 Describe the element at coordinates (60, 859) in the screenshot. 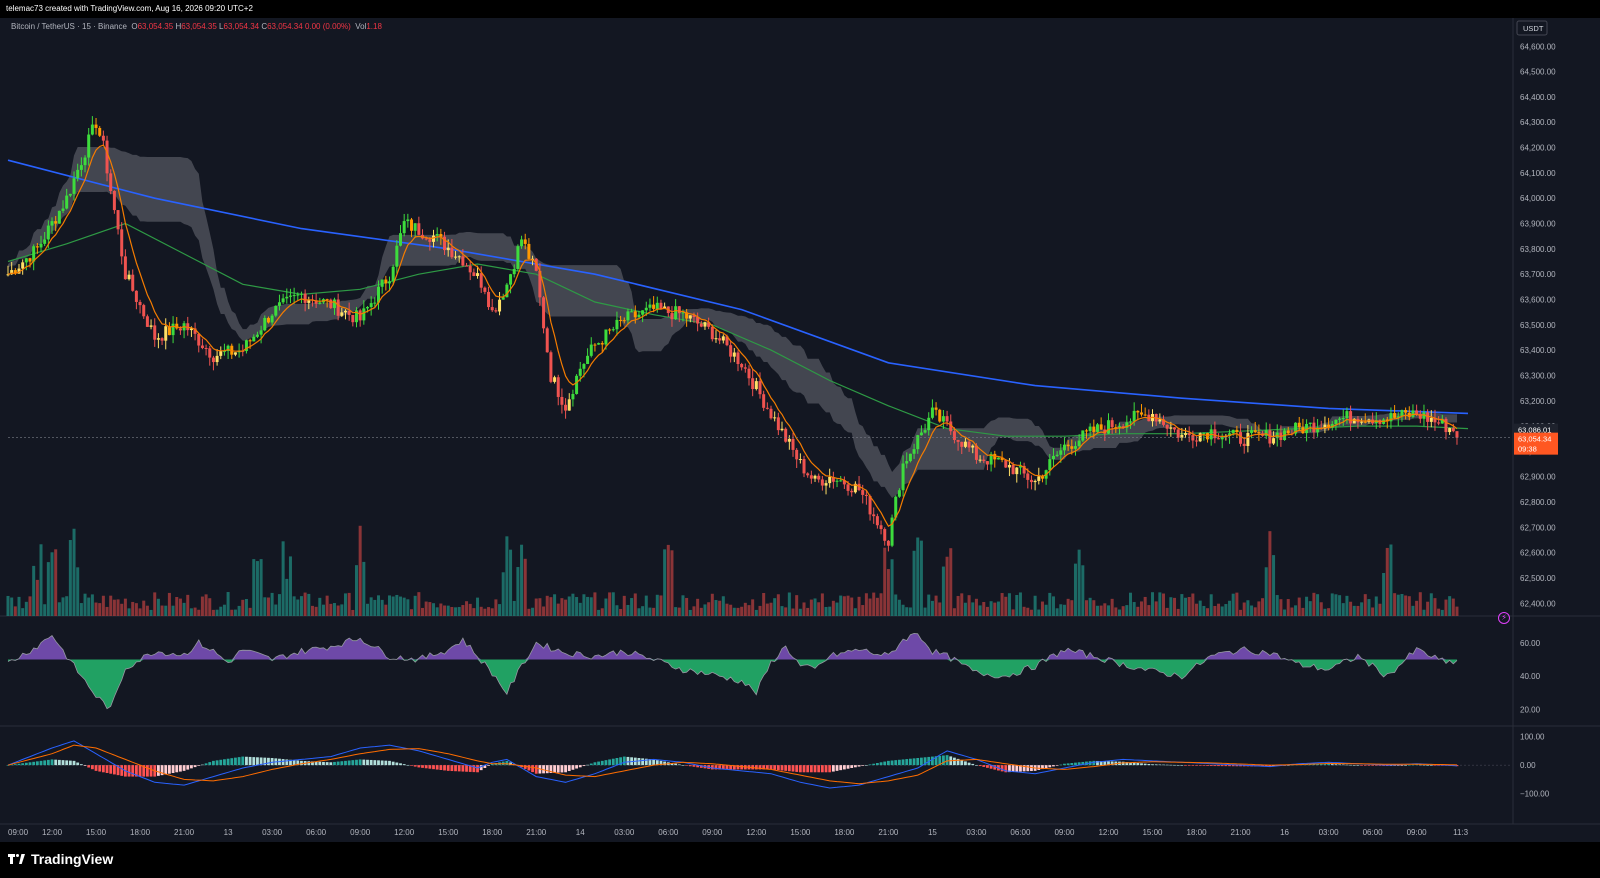

I see `tradingview-logo: TradingView` at that location.